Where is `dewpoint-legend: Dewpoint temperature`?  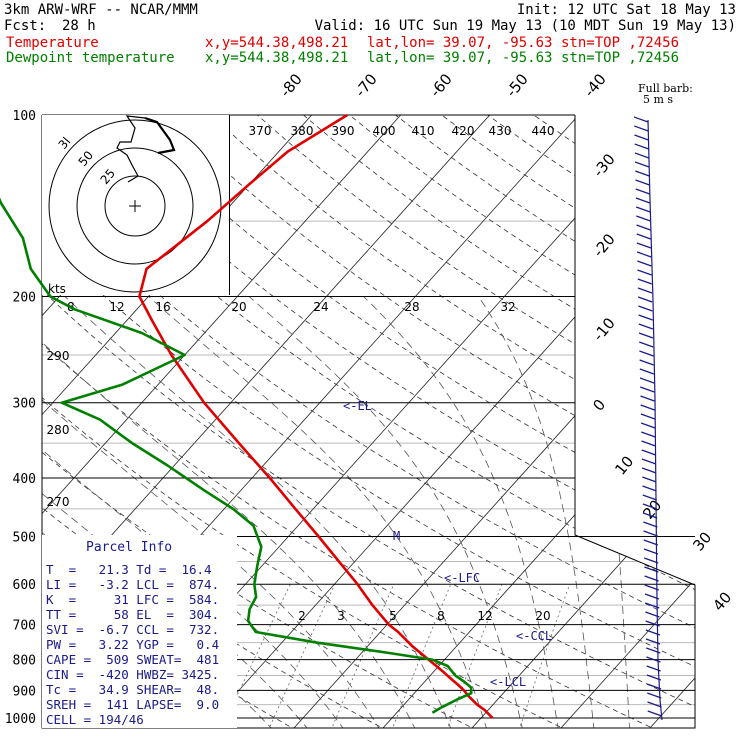
dewpoint-legend: Dewpoint temperature is located at coordinates (90, 58).